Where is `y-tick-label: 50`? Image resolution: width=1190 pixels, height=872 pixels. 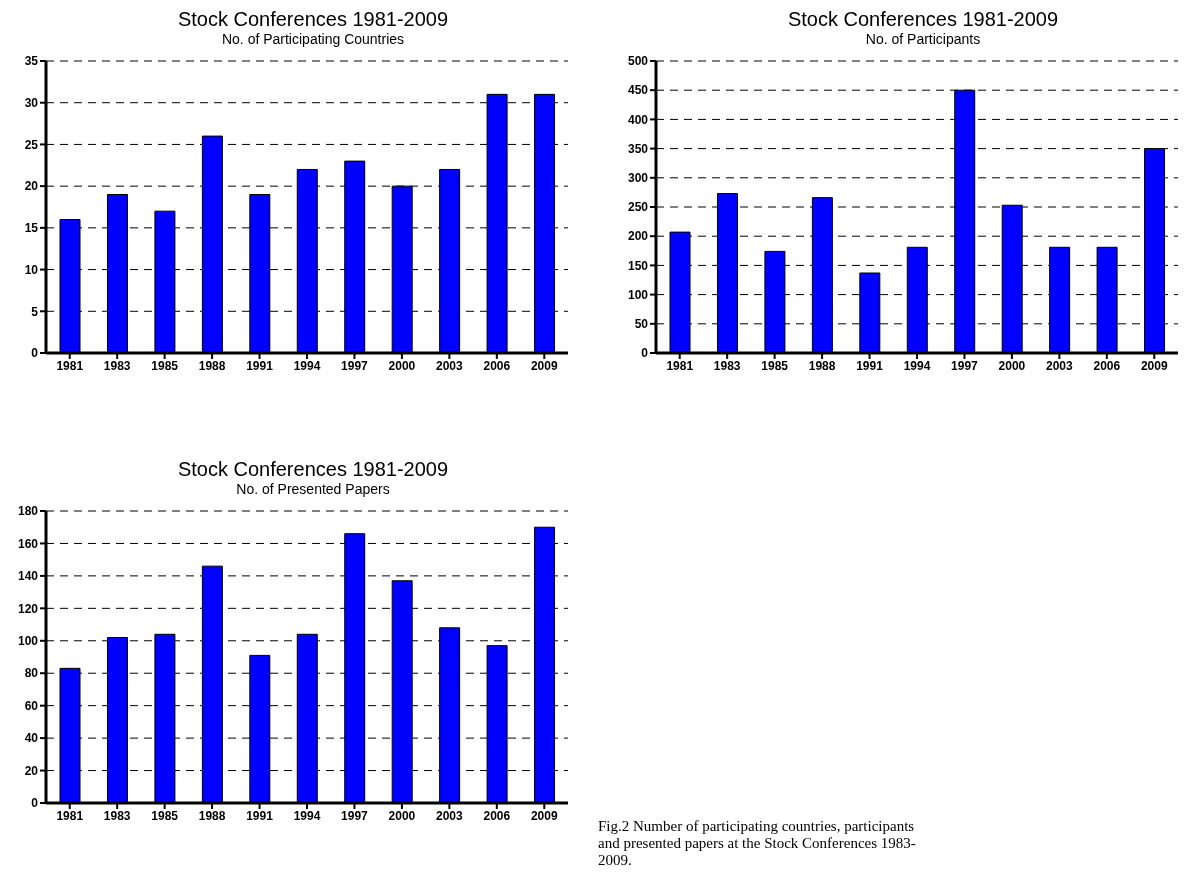 y-tick-label: 50 is located at coordinates (641, 324).